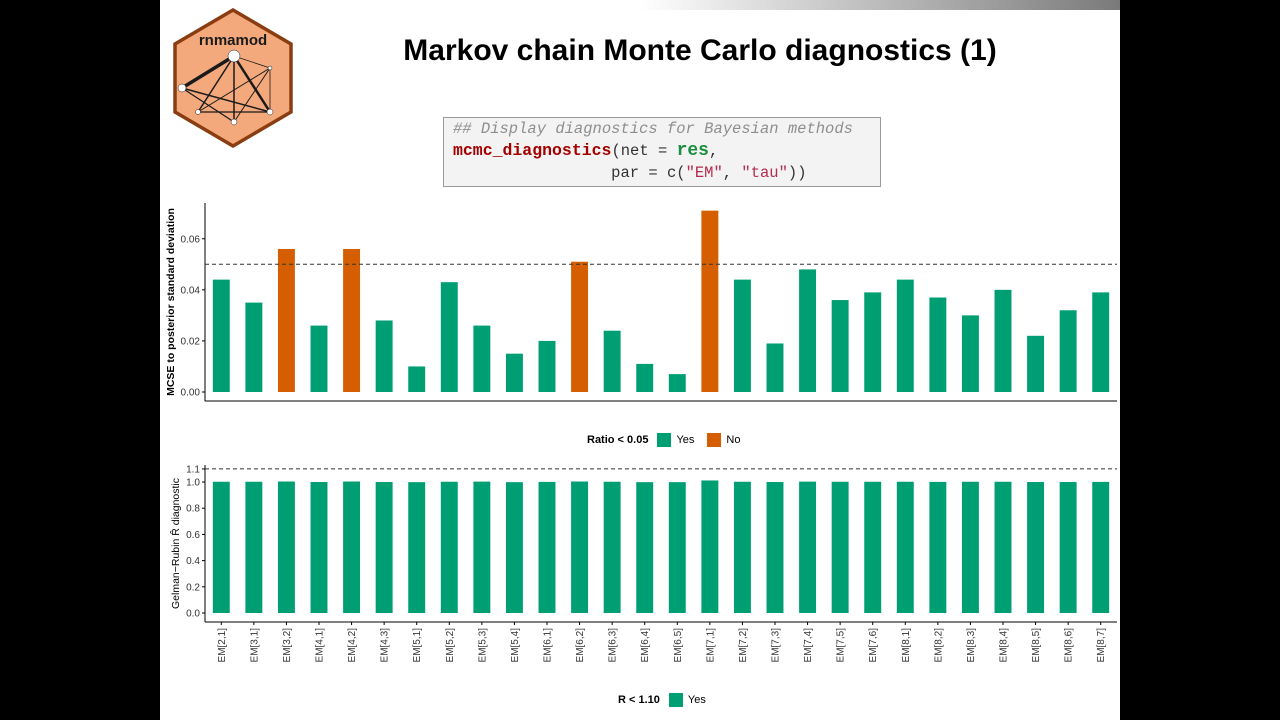 The image size is (1280, 720). Describe the element at coordinates (685, 440) in the screenshot. I see `legend-label-yes: Yes` at that location.